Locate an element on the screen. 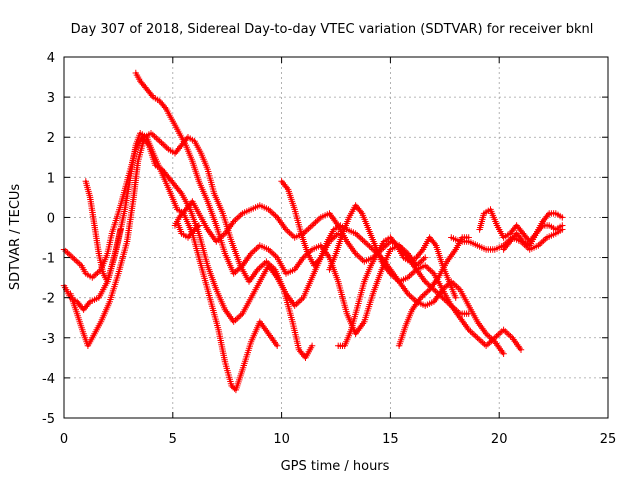  y-tick-label: 3 is located at coordinates (51, 98).